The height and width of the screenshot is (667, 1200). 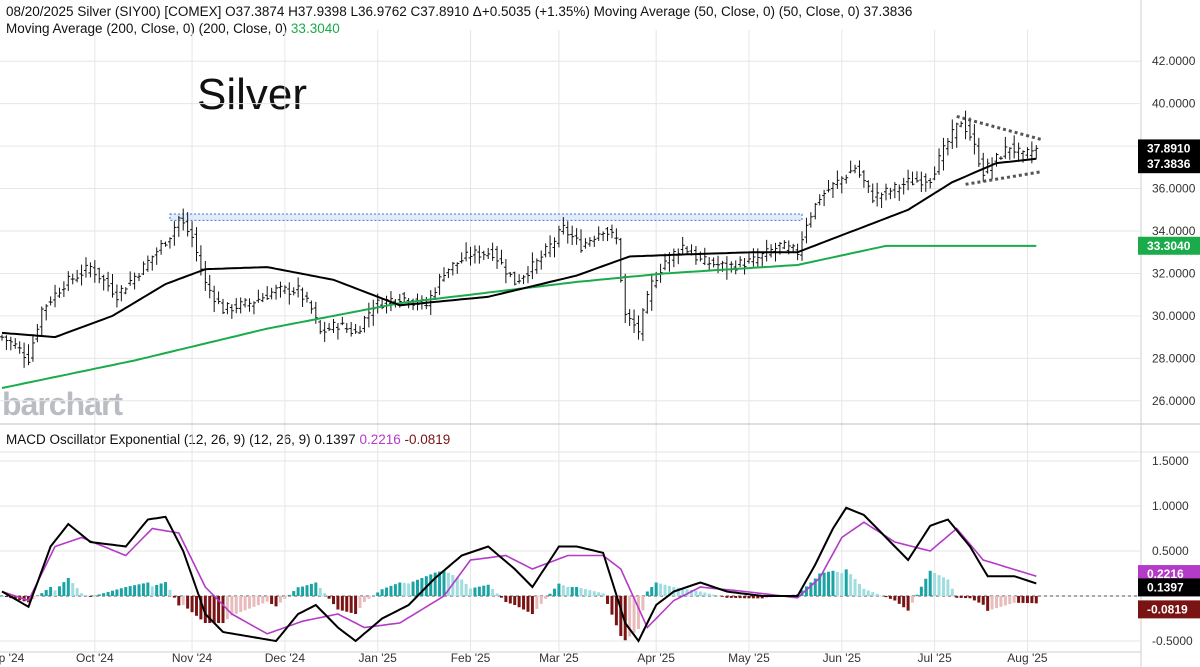 I want to click on last-price-tag: 37.8910, so click(x=1169, y=148).